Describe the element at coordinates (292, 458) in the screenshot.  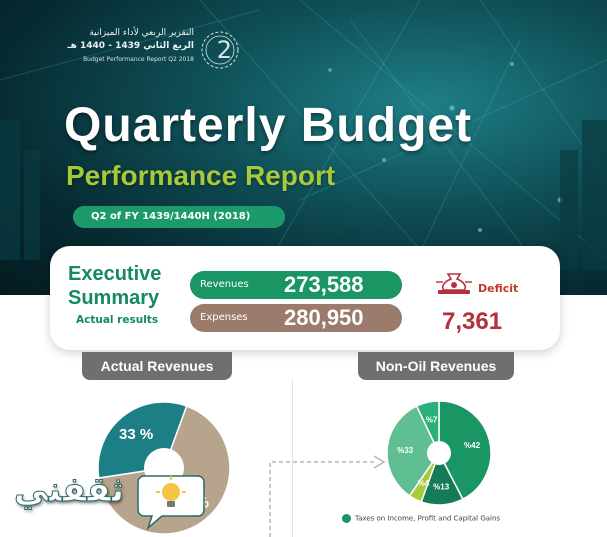
I see `section-divider` at that location.